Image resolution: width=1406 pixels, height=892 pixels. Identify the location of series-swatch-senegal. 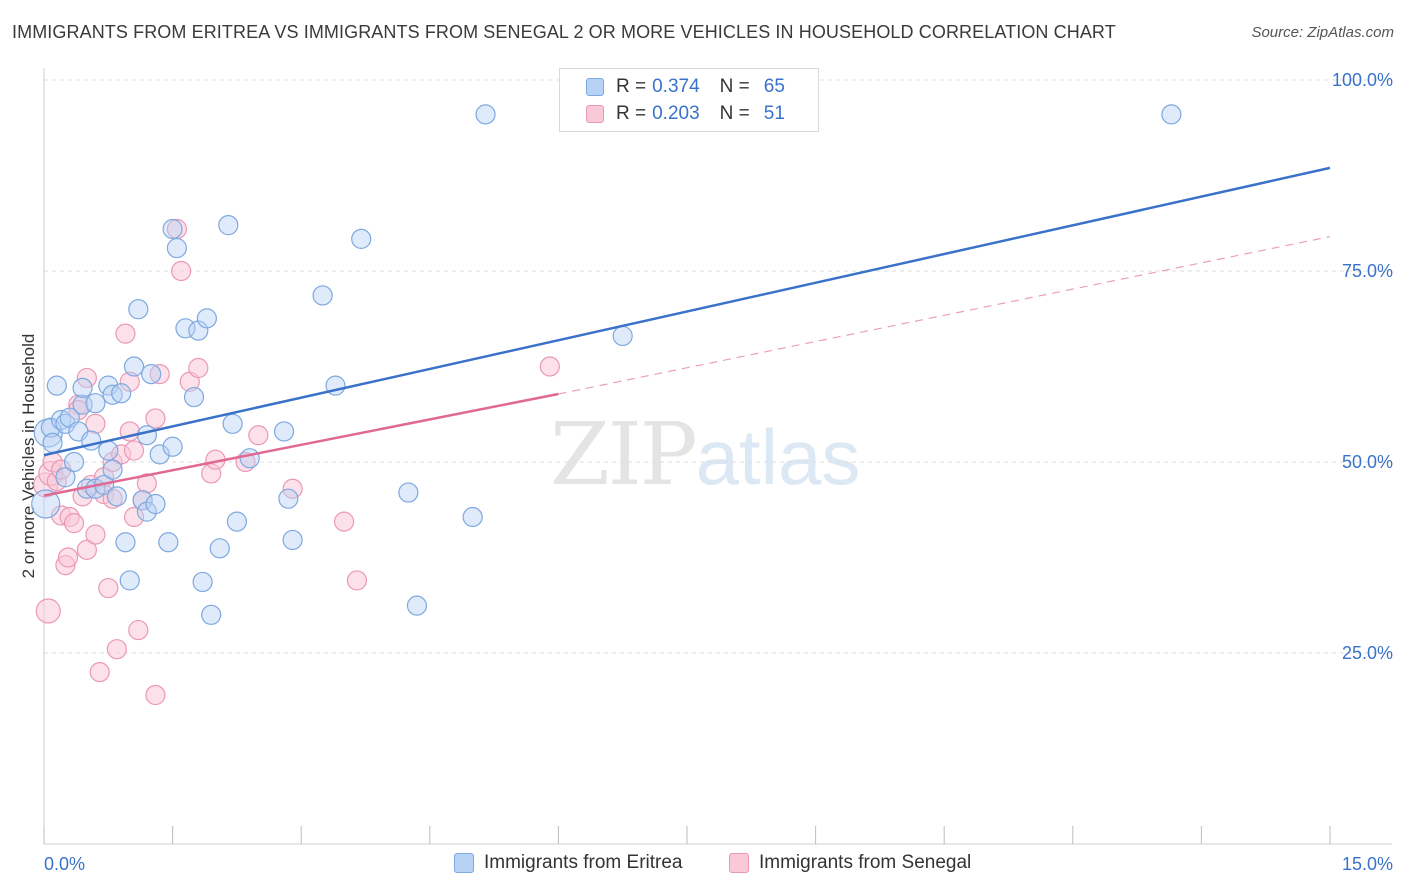
(739, 863).